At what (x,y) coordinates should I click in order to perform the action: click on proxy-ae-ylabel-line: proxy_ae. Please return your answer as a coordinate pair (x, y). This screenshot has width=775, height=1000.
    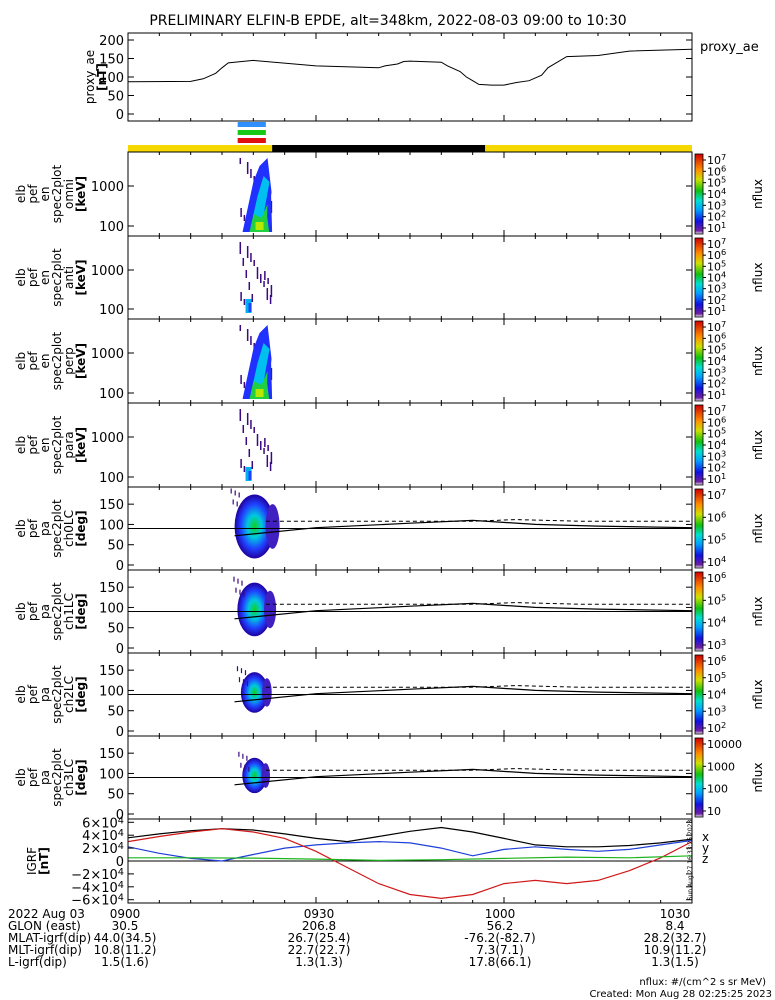
    Looking at the image, I should click on (90, 77).